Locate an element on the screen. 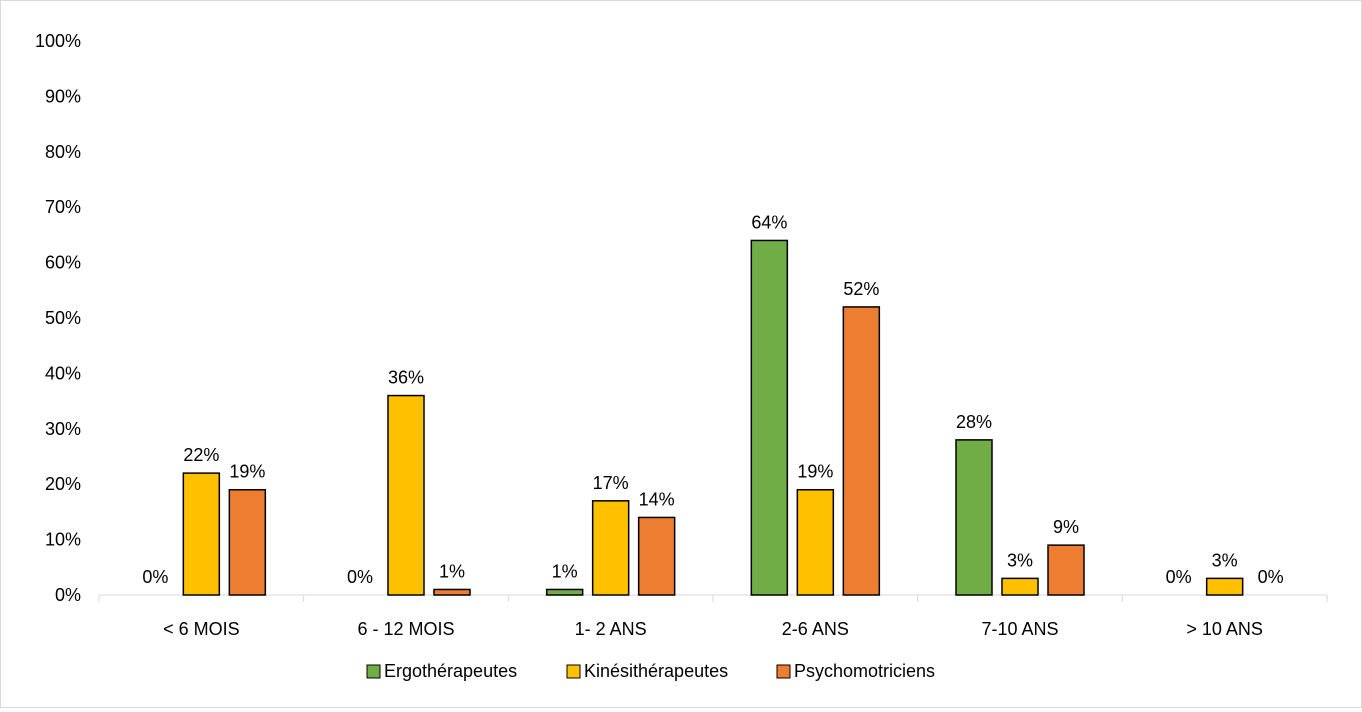  legend-label: Psychomotriciens is located at coordinates (864, 671).